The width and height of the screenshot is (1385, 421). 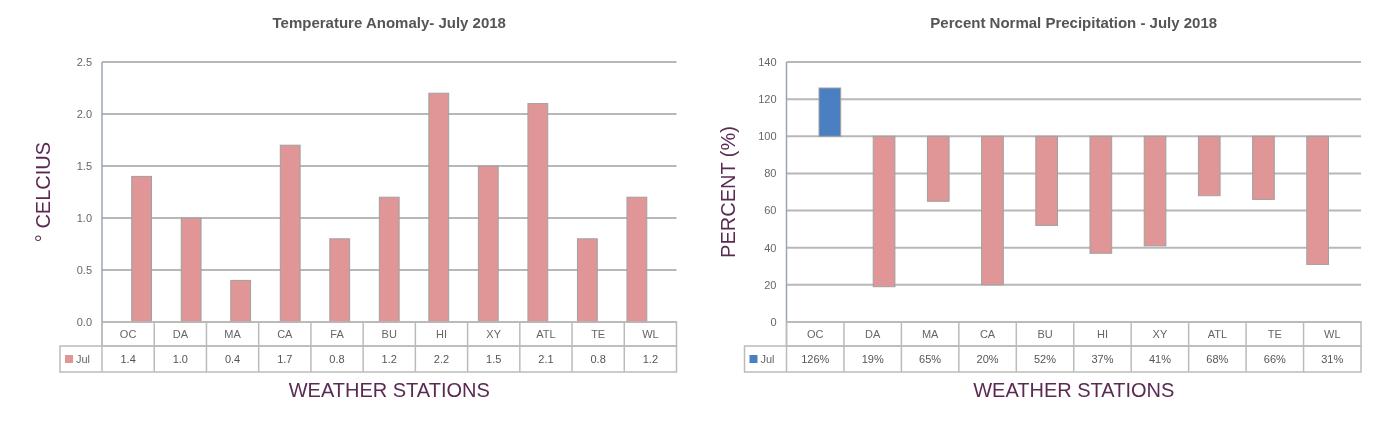 What do you see at coordinates (770, 173) in the screenshot?
I see `y-tick-label: 80` at bounding box center [770, 173].